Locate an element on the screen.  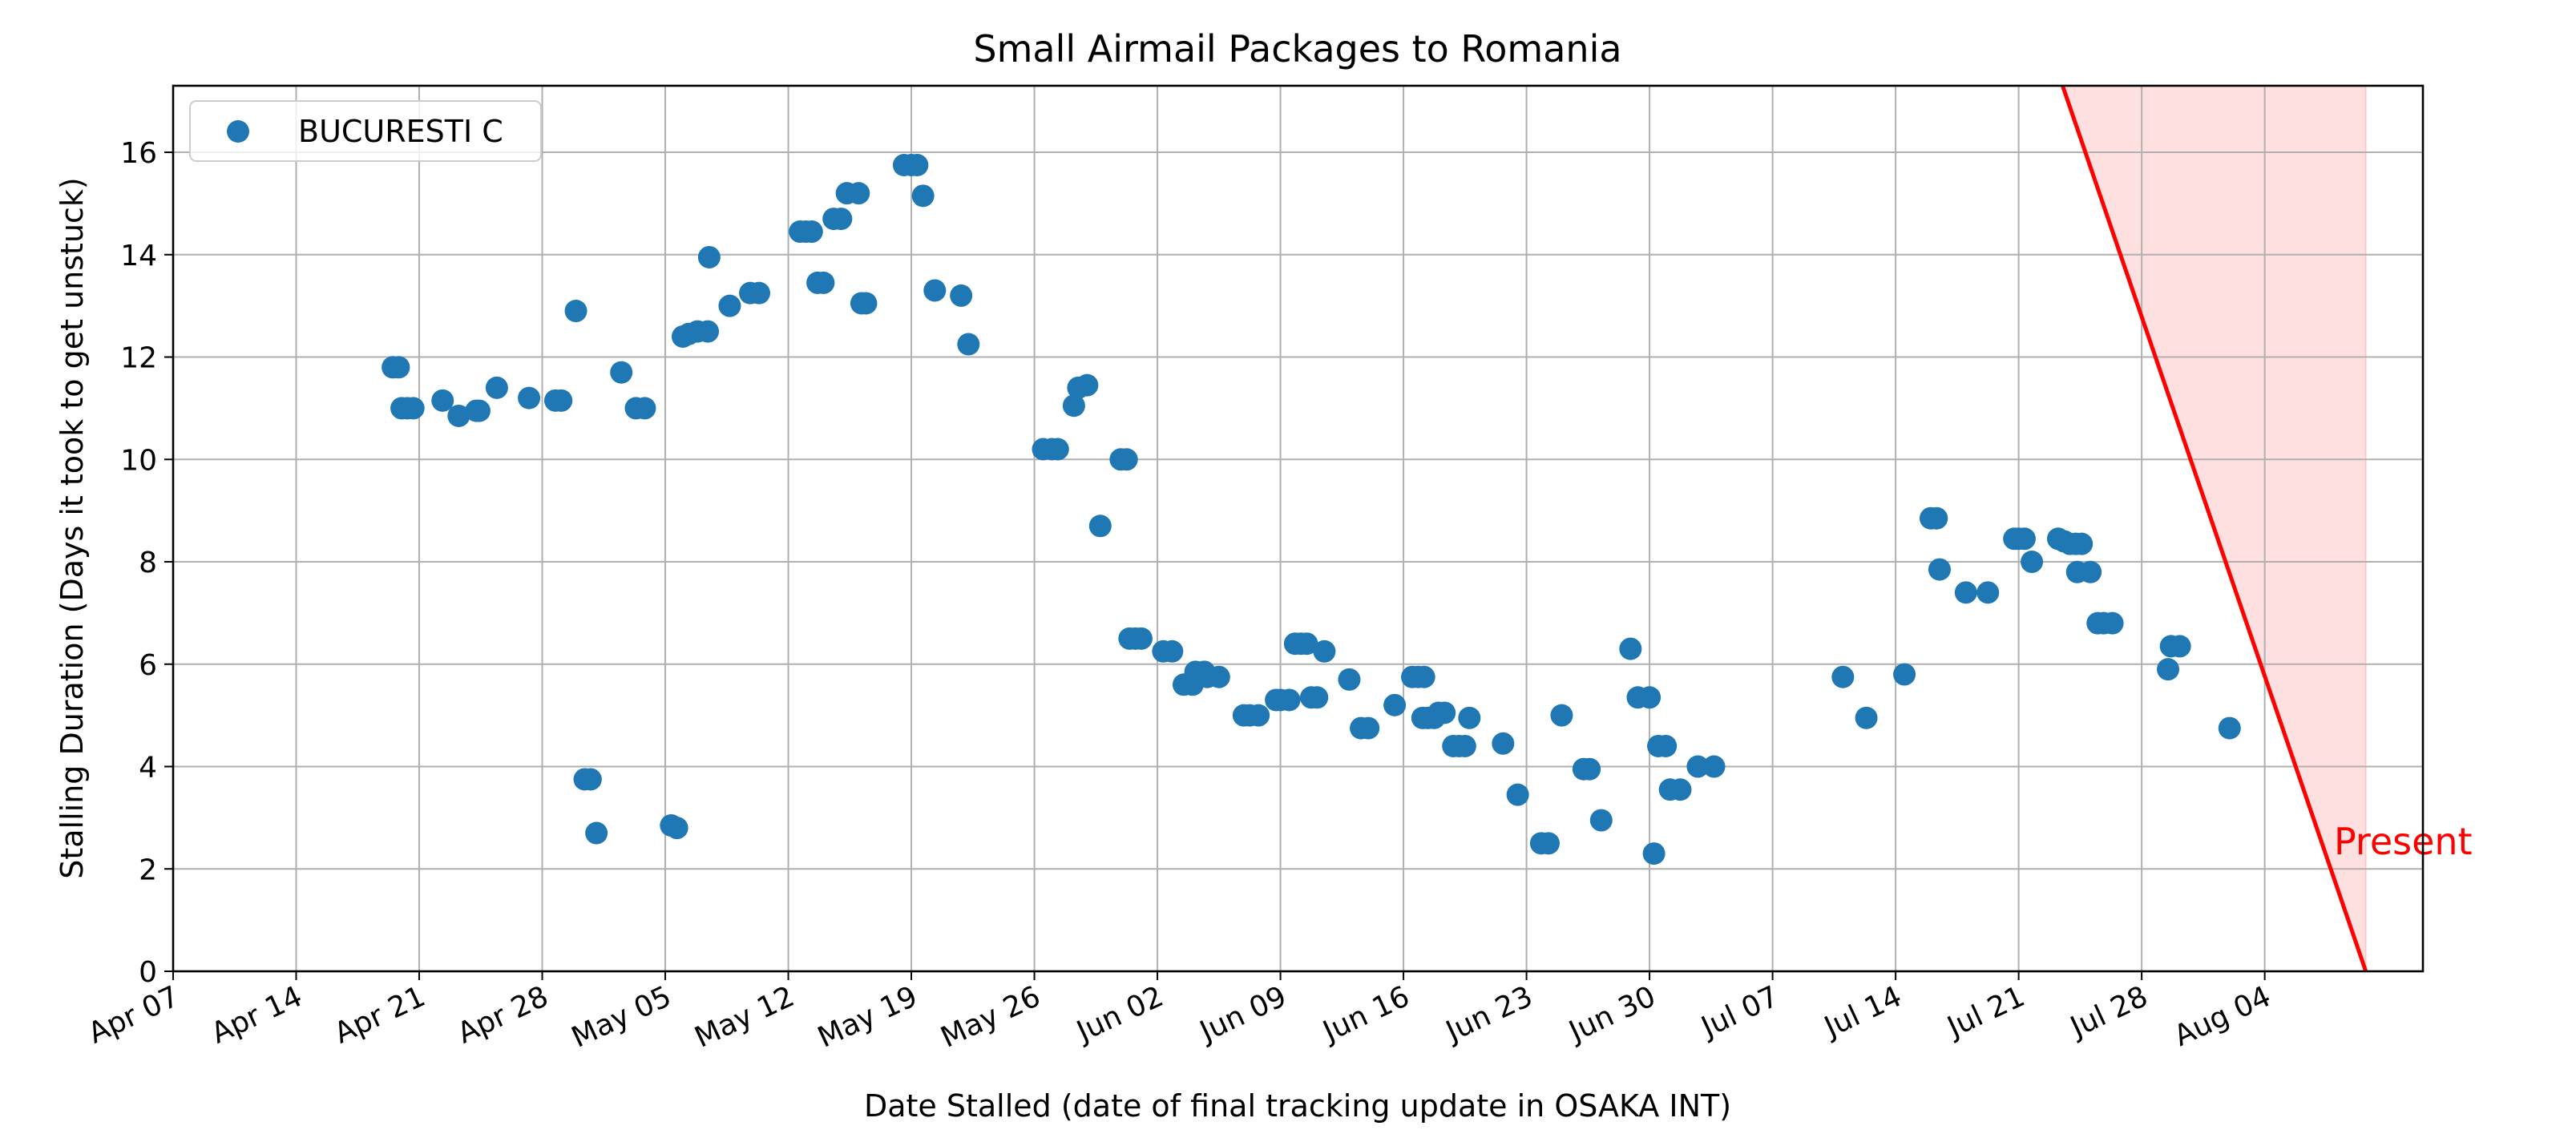
y-tick-label: 10 is located at coordinates (139, 460).